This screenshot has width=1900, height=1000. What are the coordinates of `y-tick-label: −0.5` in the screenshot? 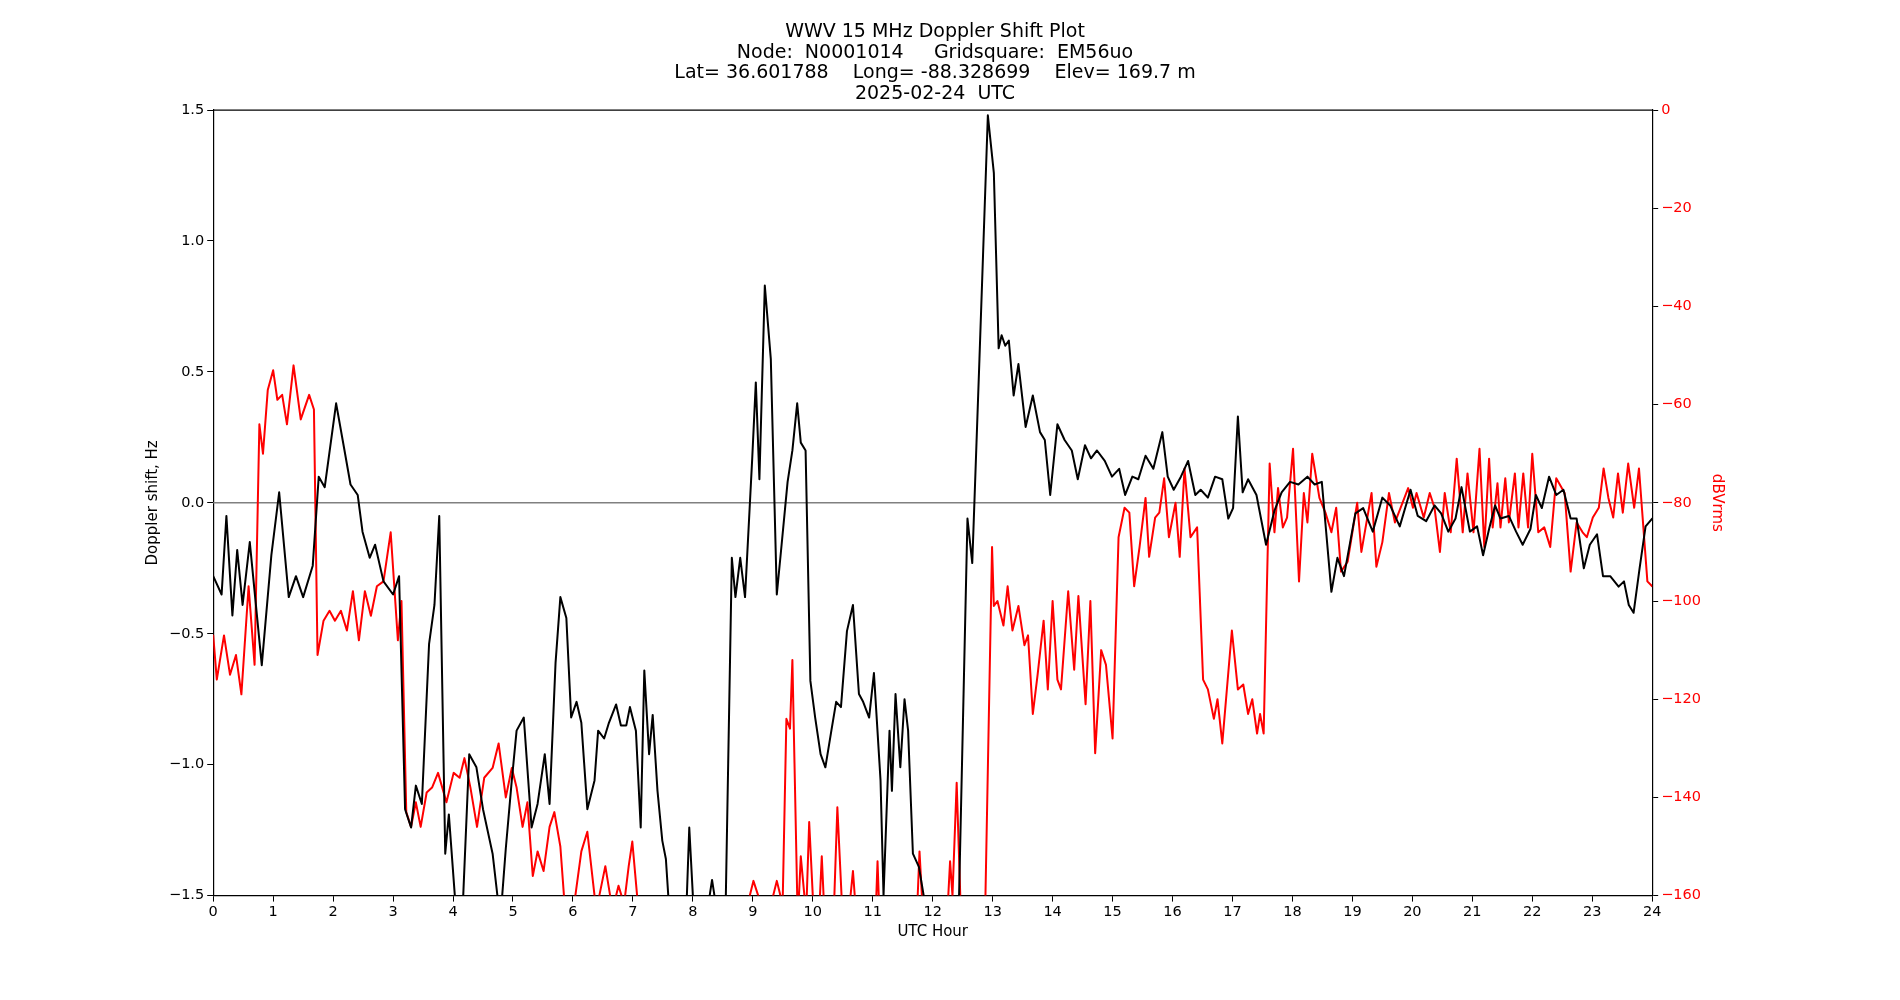 It's located at (186, 632).